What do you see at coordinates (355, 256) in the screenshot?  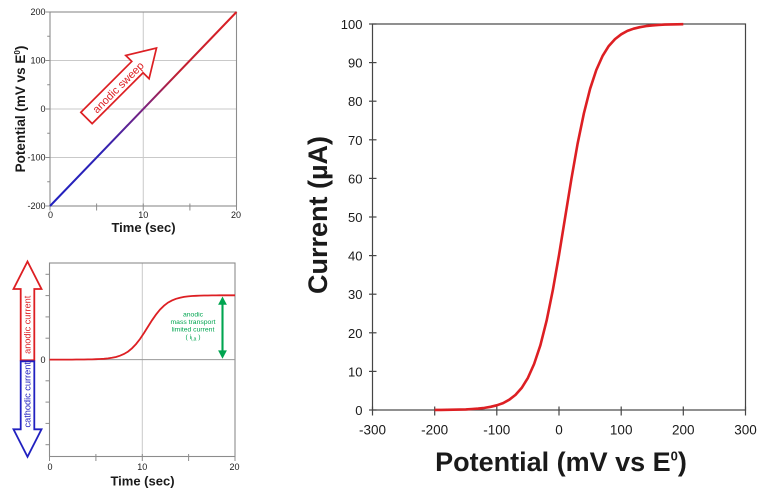 I see `svg-text: 40` at bounding box center [355, 256].